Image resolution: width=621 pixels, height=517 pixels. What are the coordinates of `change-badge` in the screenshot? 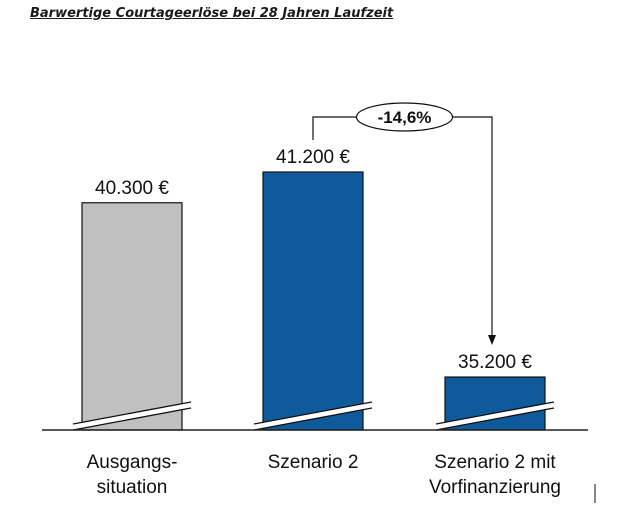 It's located at (404, 117).